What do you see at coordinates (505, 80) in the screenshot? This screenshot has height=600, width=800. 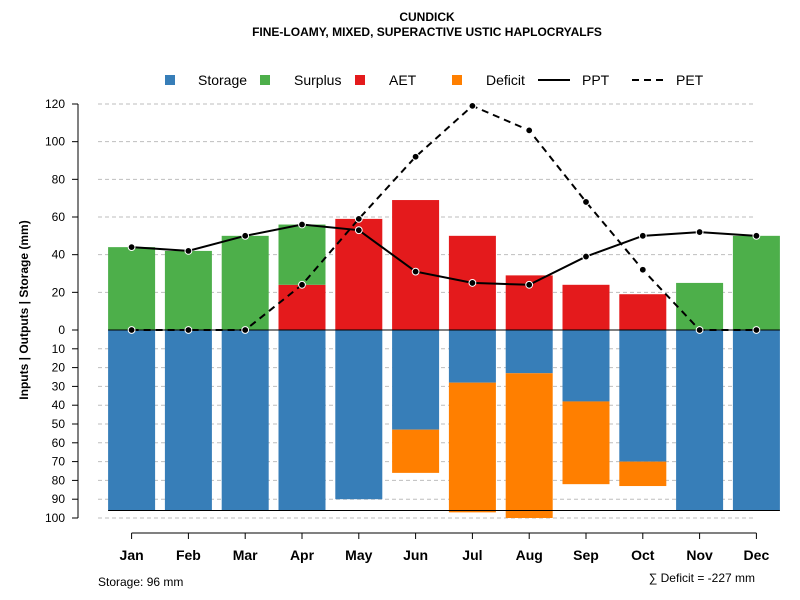 I see `legend-label-deficit: Deficit` at bounding box center [505, 80].